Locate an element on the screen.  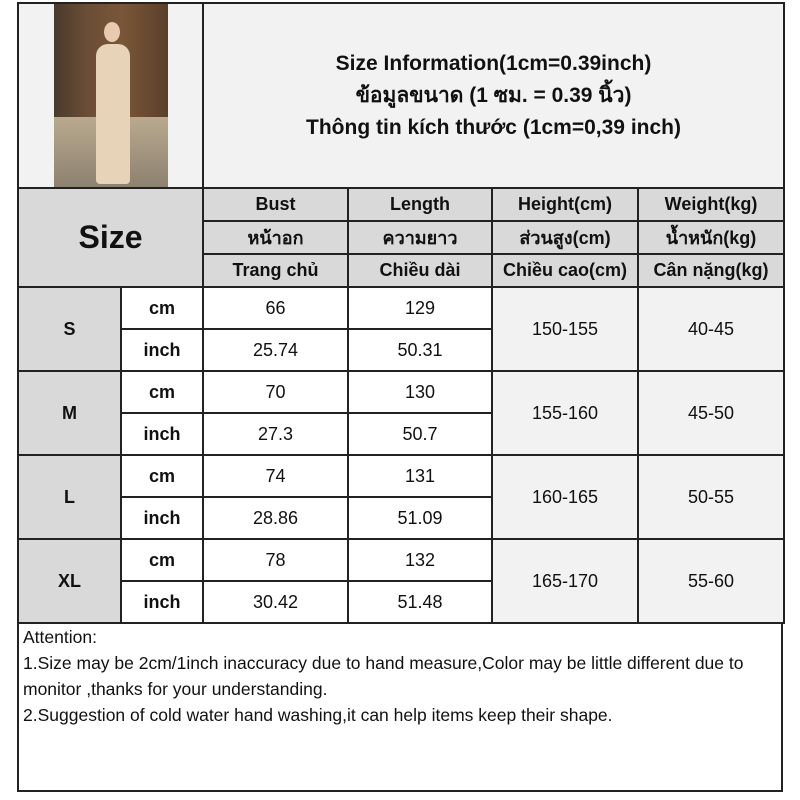
header-weight: Weight(kg) is located at coordinates (711, 204).